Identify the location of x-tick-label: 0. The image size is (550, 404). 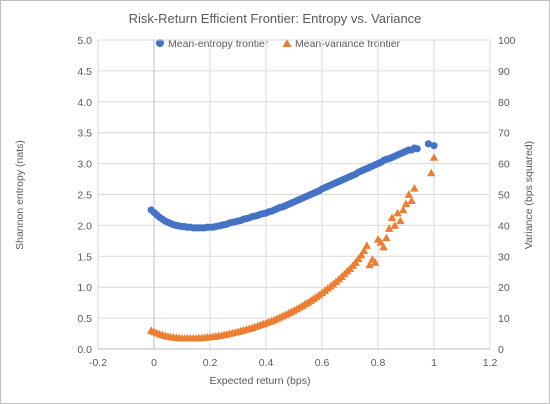
(154, 363).